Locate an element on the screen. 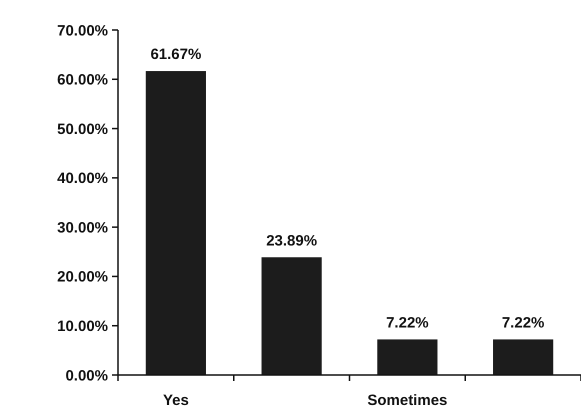 Image resolution: width=581 pixels, height=417 pixels. y-tick-label: 50.00% is located at coordinates (82, 129).